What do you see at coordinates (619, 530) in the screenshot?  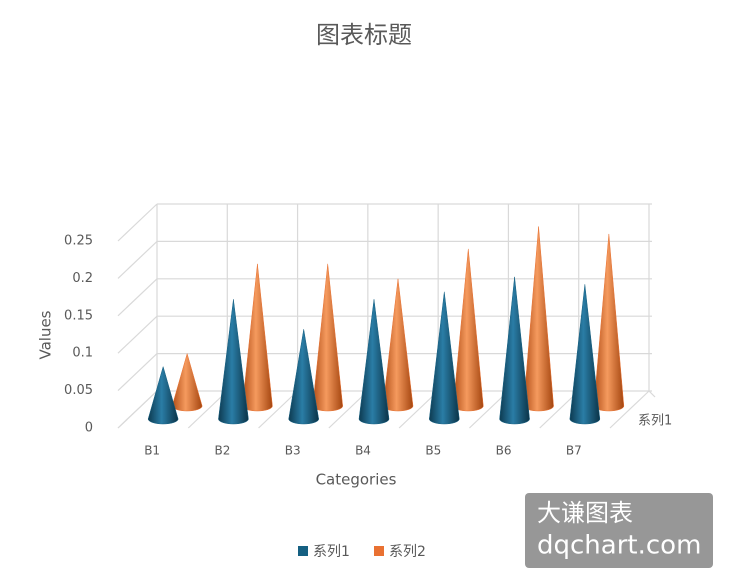 I see `watermark-box` at bounding box center [619, 530].